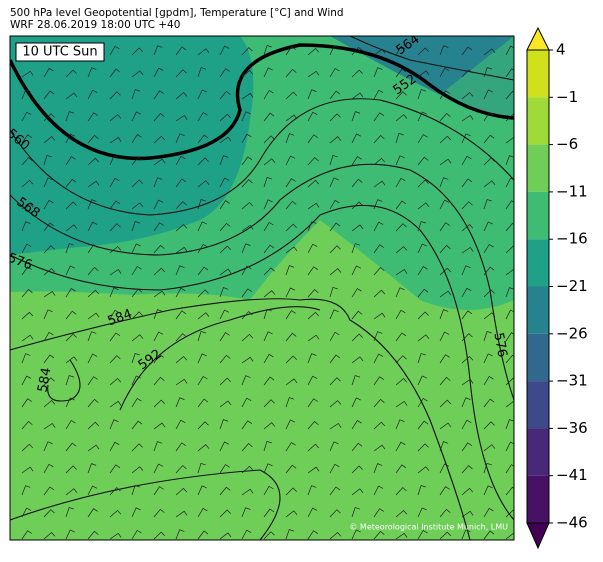 The width and height of the screenshot is (603, 562). I want to click on contour, so click(145, 504).